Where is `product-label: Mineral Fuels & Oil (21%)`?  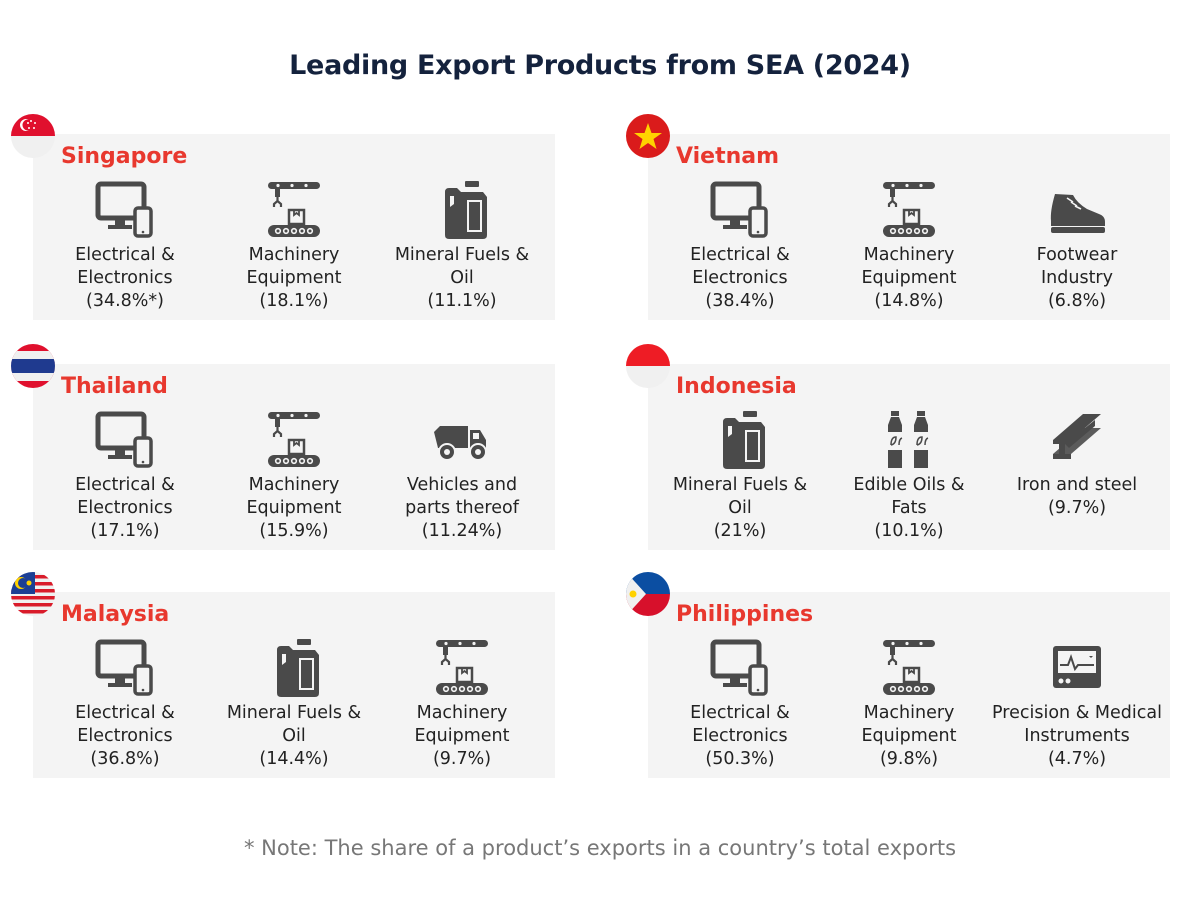
product-label: Mineral Fuels & Oil (21%) is located at coordinates (740, 508).